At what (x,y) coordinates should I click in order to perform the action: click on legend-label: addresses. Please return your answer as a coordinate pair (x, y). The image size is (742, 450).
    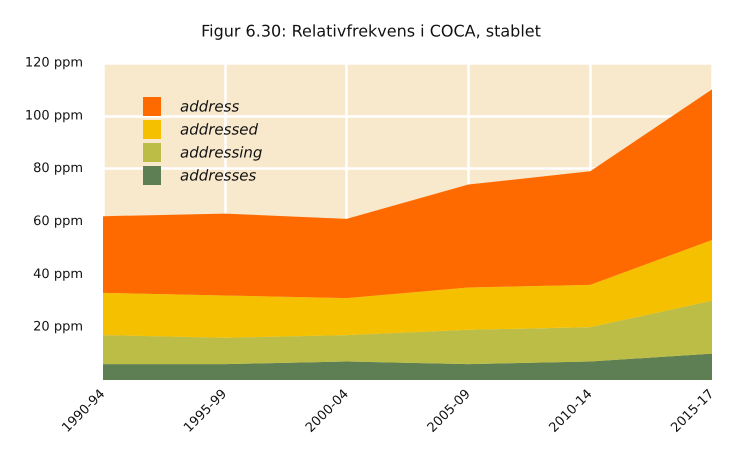
    Looking at the image, I should click on (218, 175).